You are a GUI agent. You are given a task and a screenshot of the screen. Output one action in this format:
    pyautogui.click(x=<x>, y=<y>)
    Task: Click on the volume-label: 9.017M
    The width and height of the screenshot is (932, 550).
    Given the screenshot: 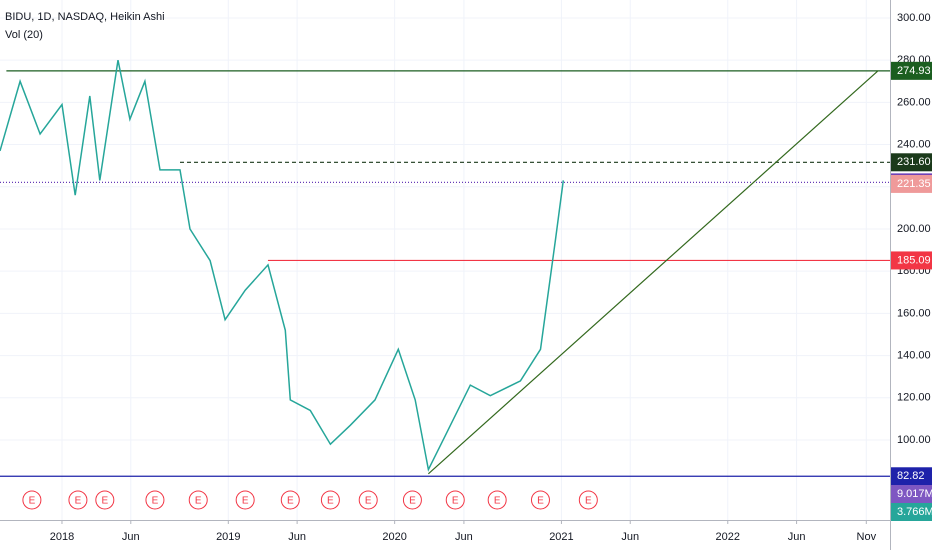 What is the action you would take?
    pyautogui.click(x=914, y=494)
    